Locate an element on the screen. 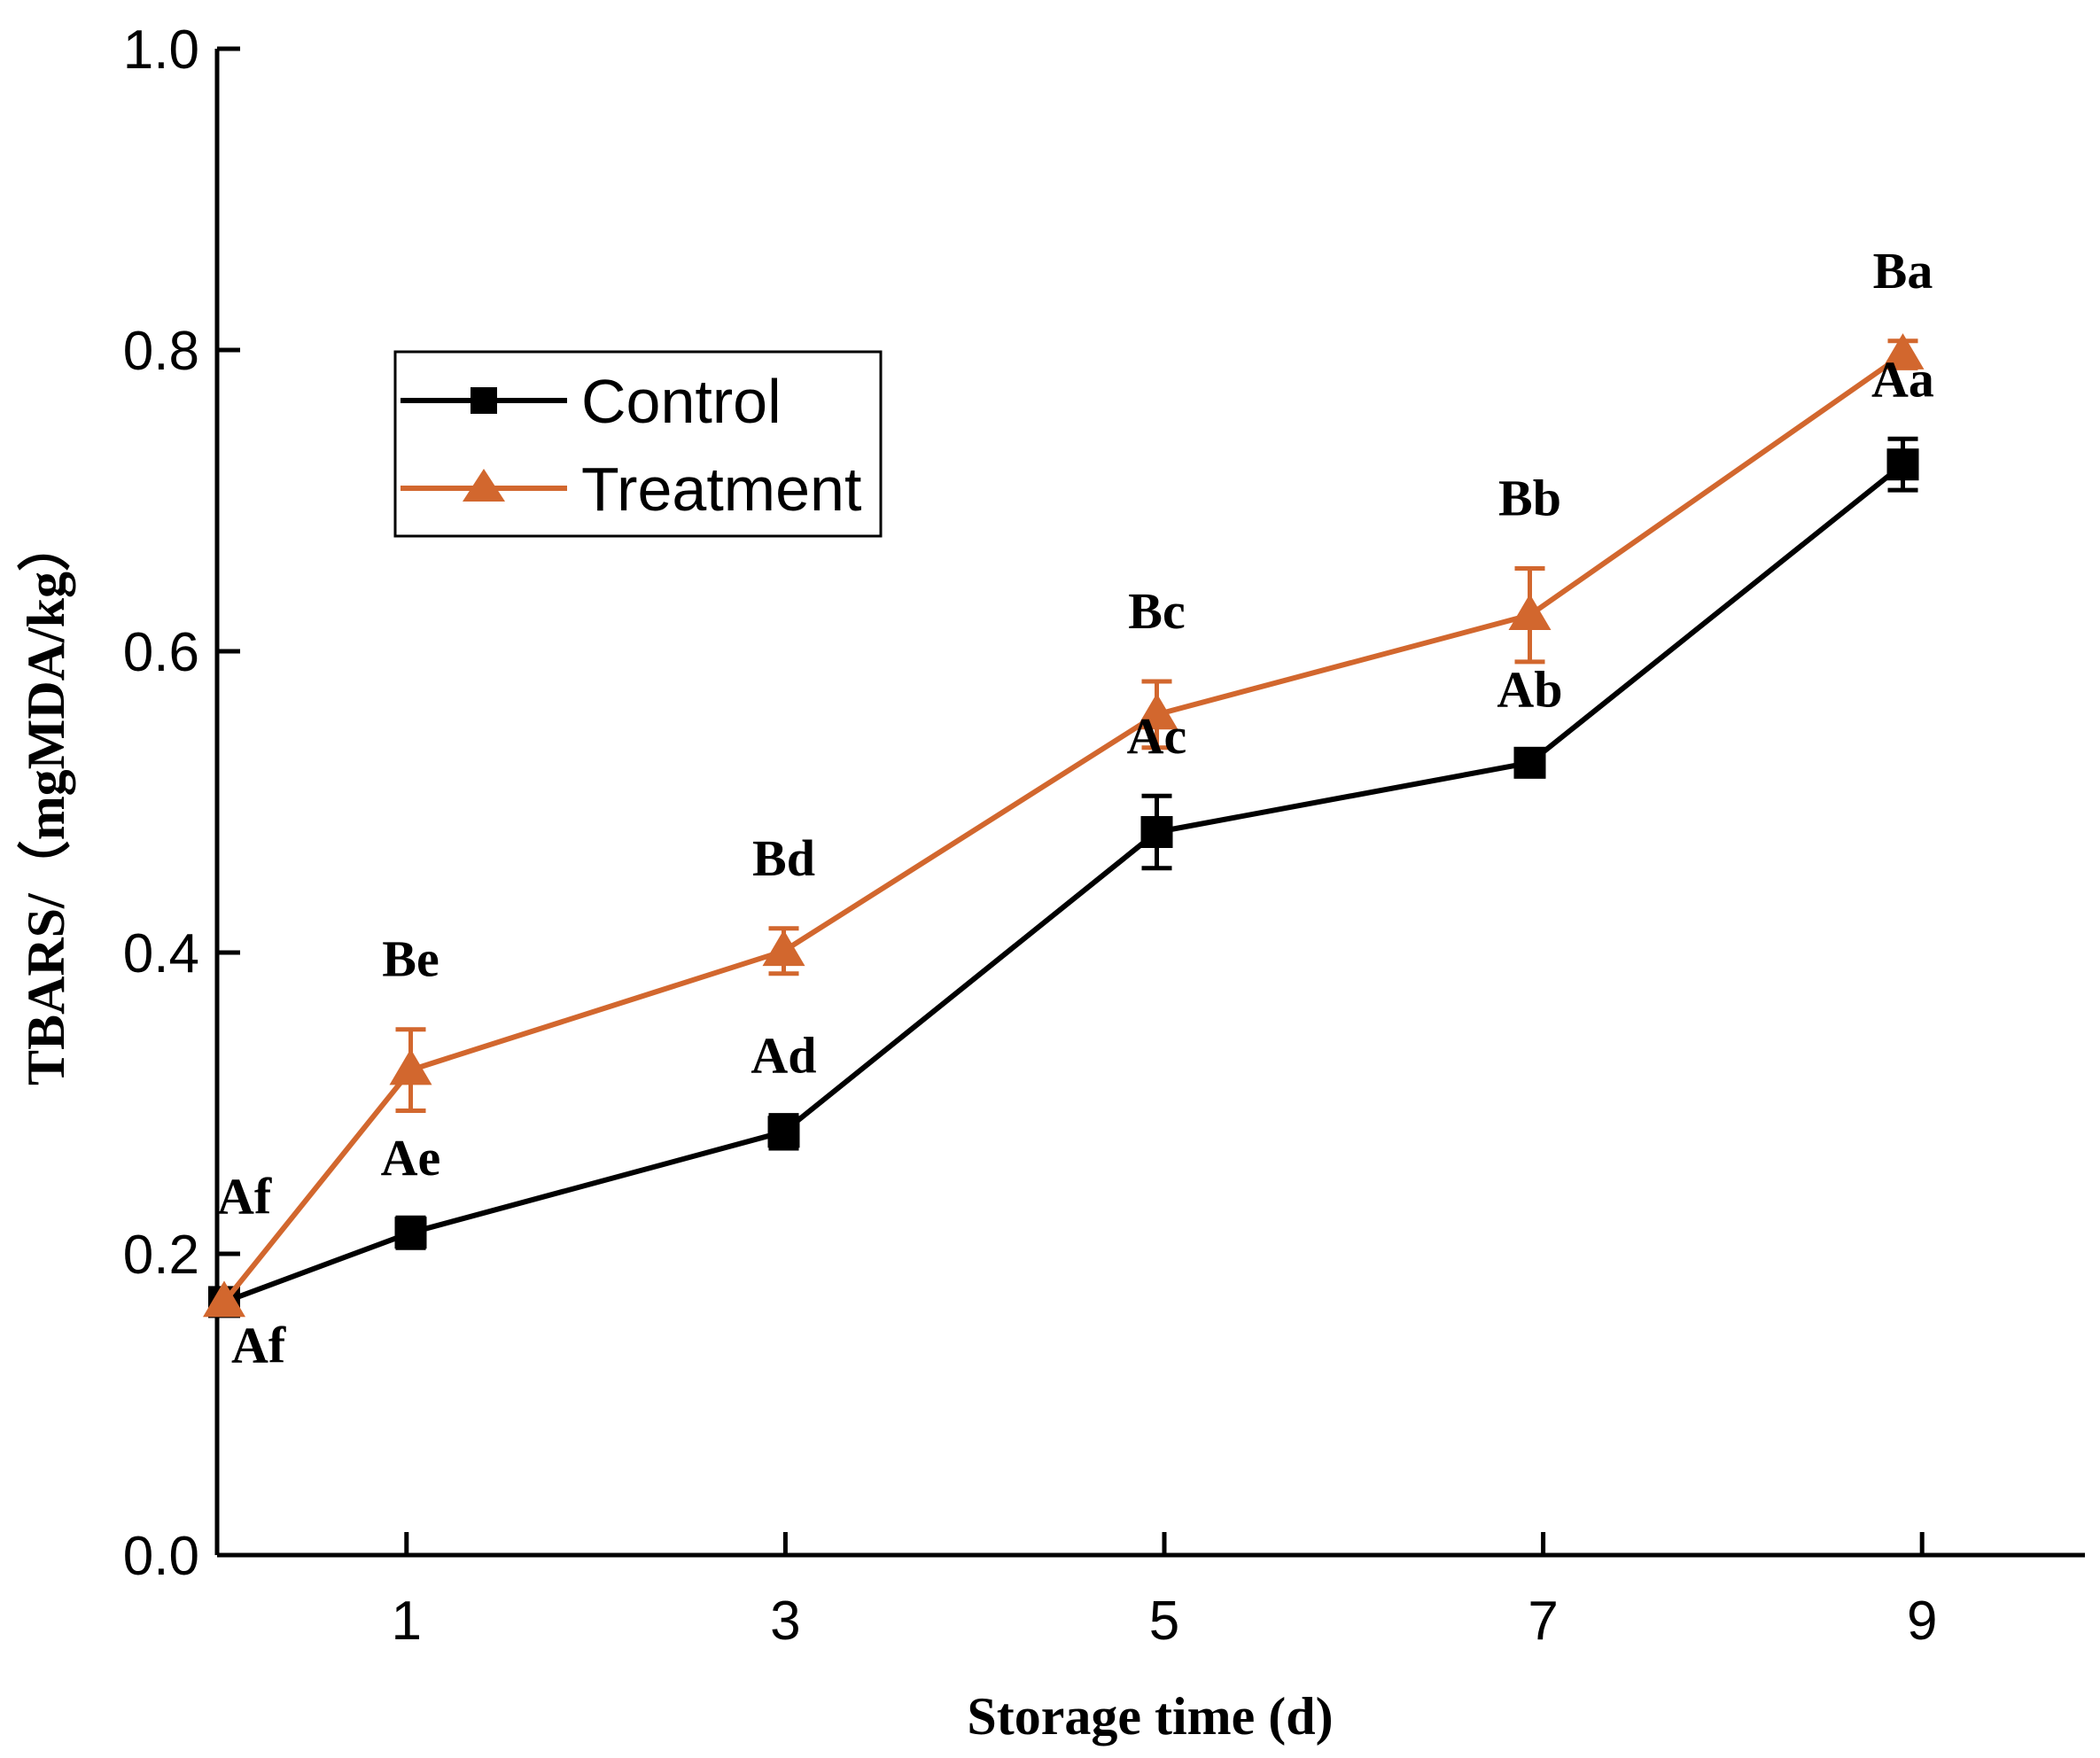  legend-box is located at coordinates (638, 444).